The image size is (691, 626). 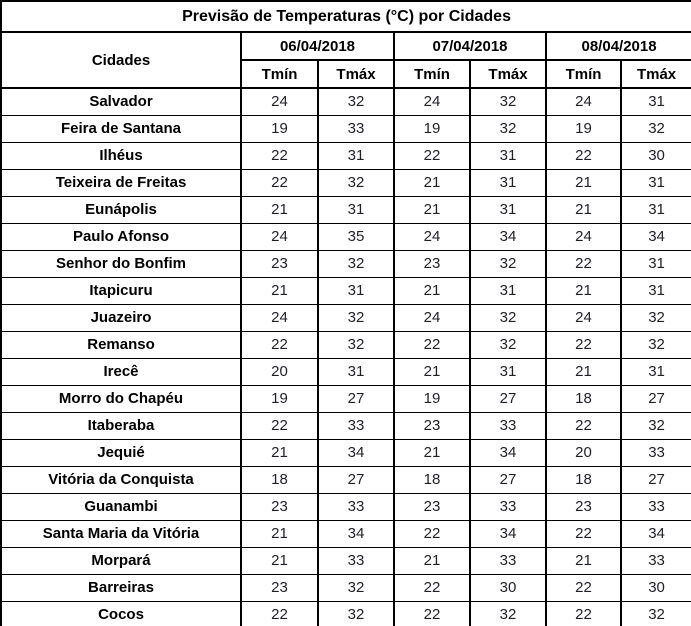 I want to click on city-cell: Remanso, so click(x=121, y=344).